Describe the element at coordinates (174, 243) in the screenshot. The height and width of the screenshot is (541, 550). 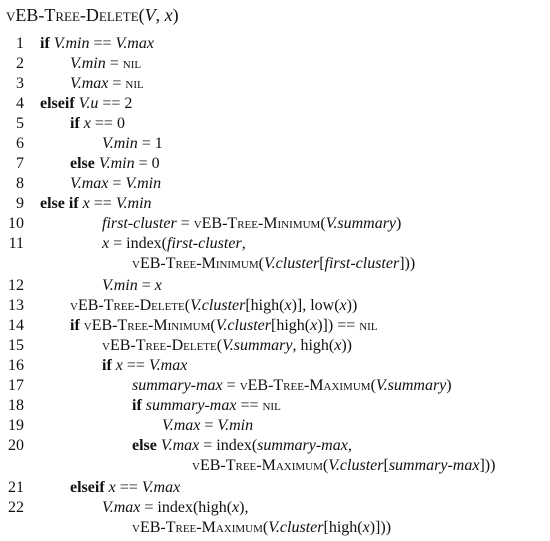
I see `code-line-11: x = index(first-cluster,` at that location.